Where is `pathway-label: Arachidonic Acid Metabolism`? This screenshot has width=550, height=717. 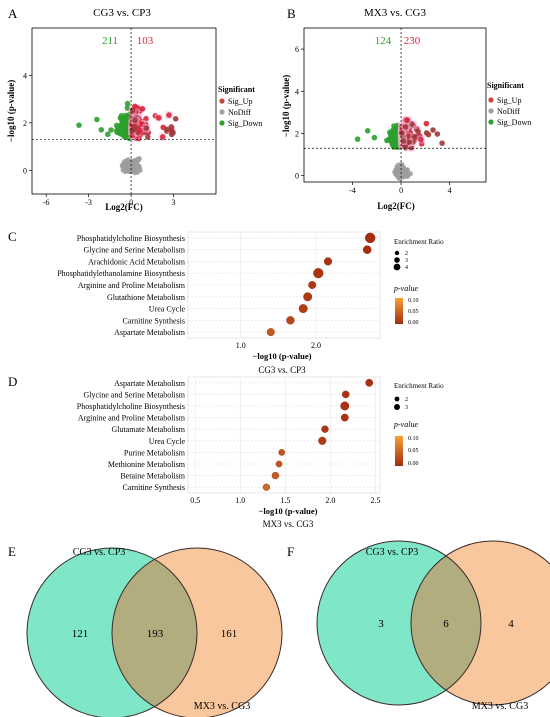
pathway-label: Arachidonic Acid Metabolism is located at coordinates (137, 261).